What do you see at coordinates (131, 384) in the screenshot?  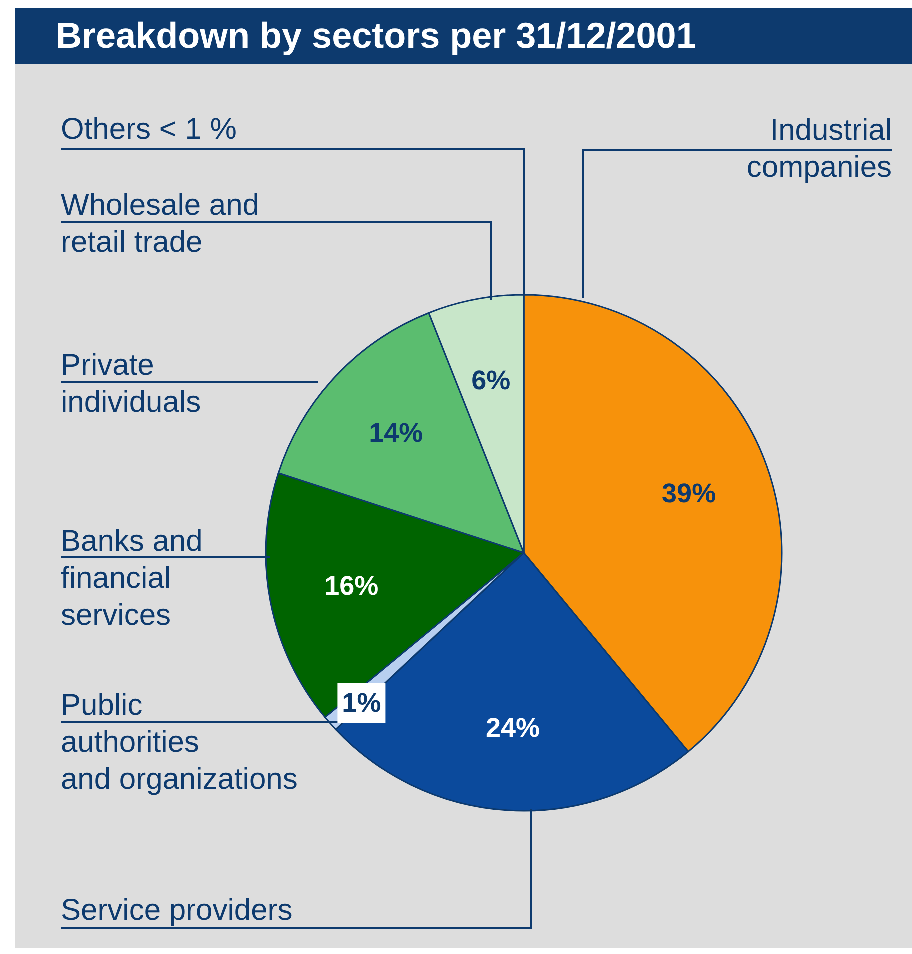 I see `slice-label: Private individuals` at bounding box center [131, 384].